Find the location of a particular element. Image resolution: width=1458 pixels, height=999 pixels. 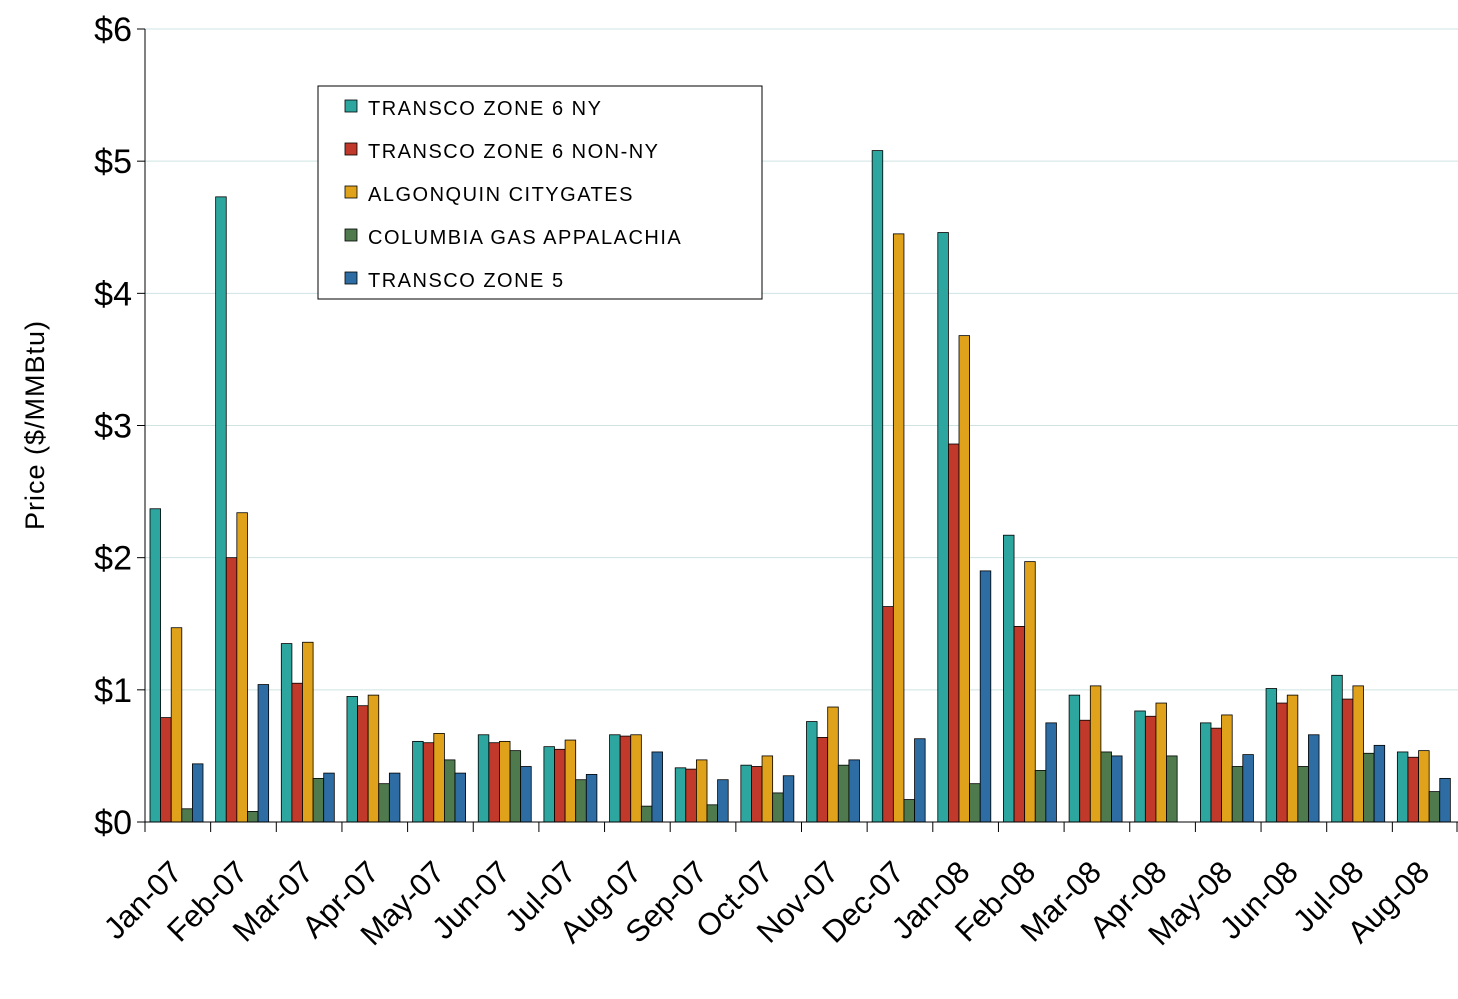

y-tick-label: $5 is located at coordinates (113, 162).